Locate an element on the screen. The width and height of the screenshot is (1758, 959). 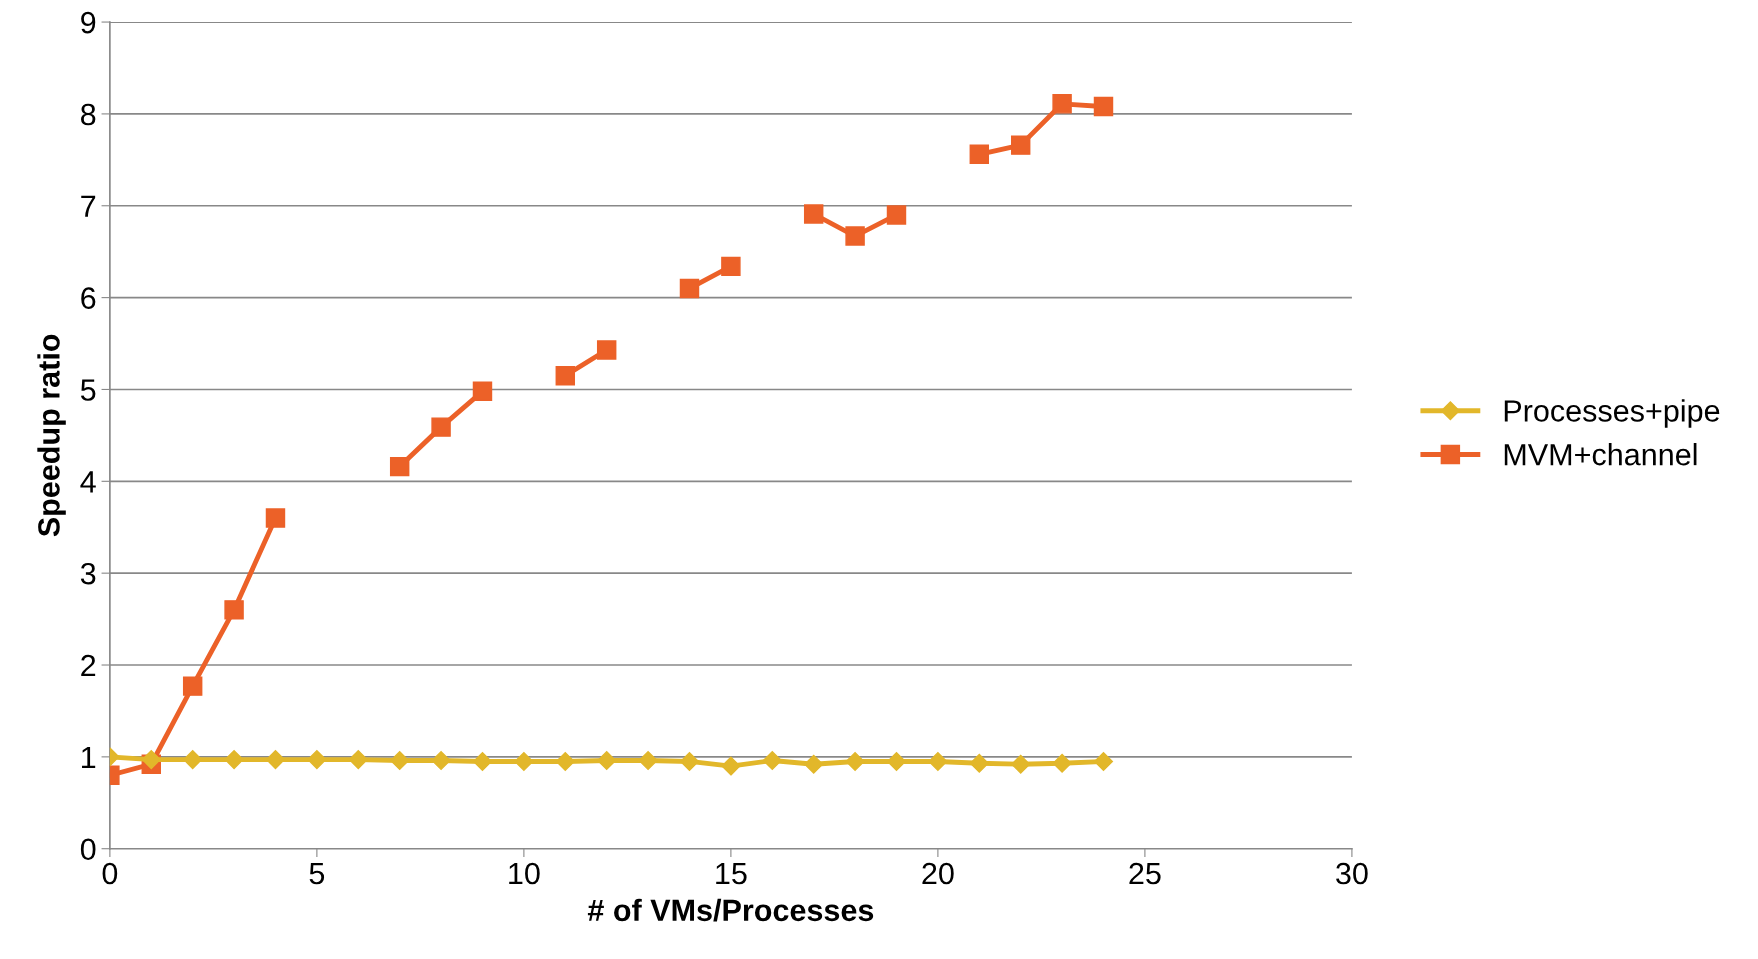
y-tick-label: 5 is located at coordinates (88, 390).